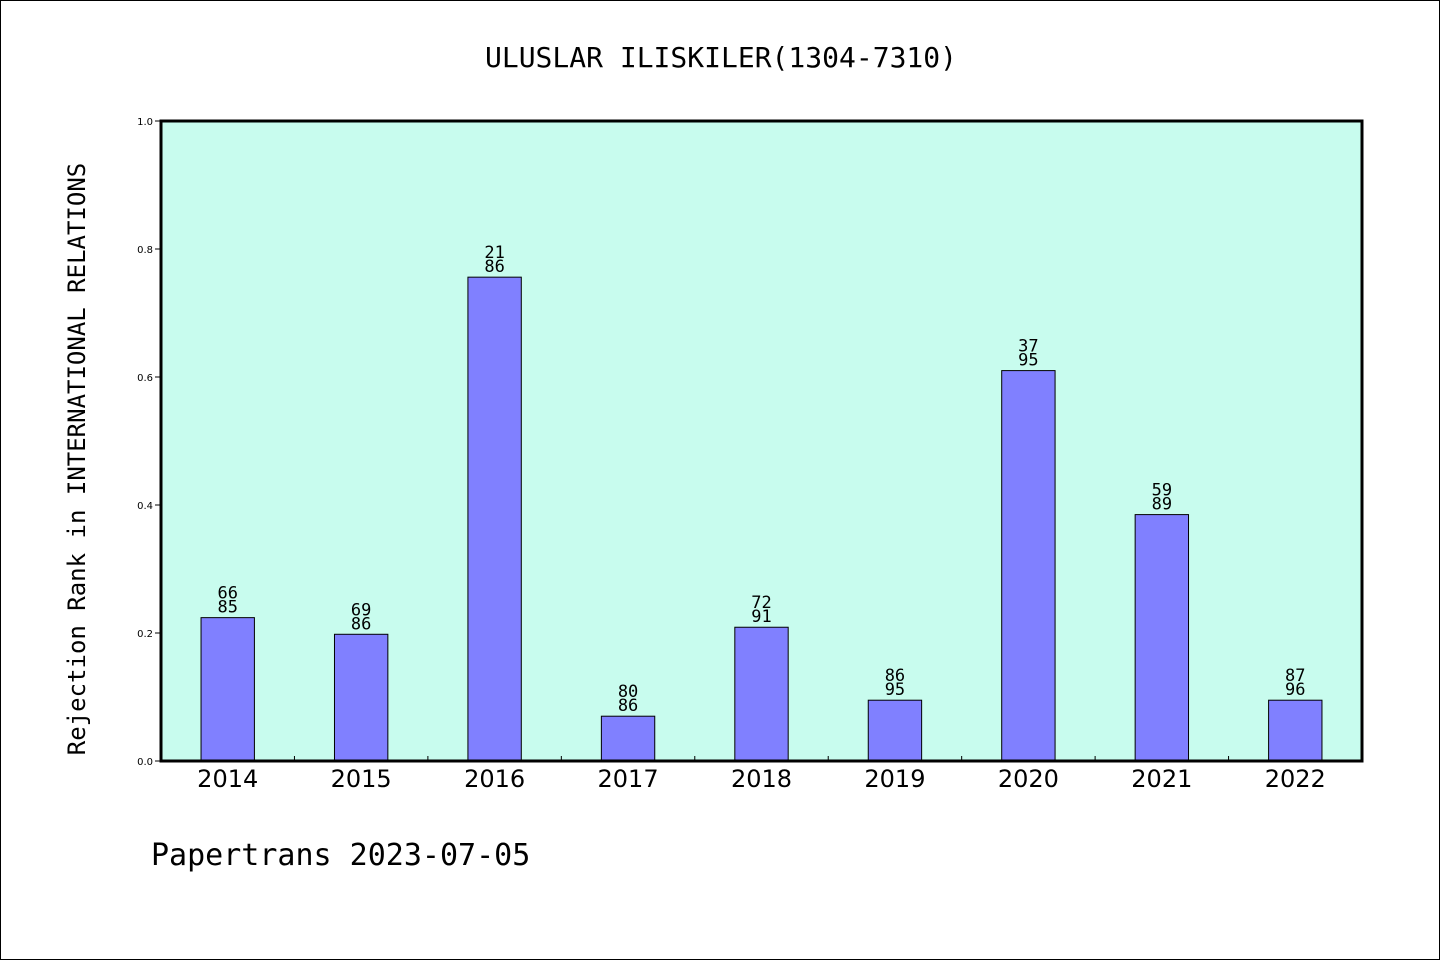 The width and height of the screenshot is (1440, 960). What do you see at coordinates (145, 378) in the screenshot?
I see `y-tick-label: 0.6` at bounding box center [145, 378].